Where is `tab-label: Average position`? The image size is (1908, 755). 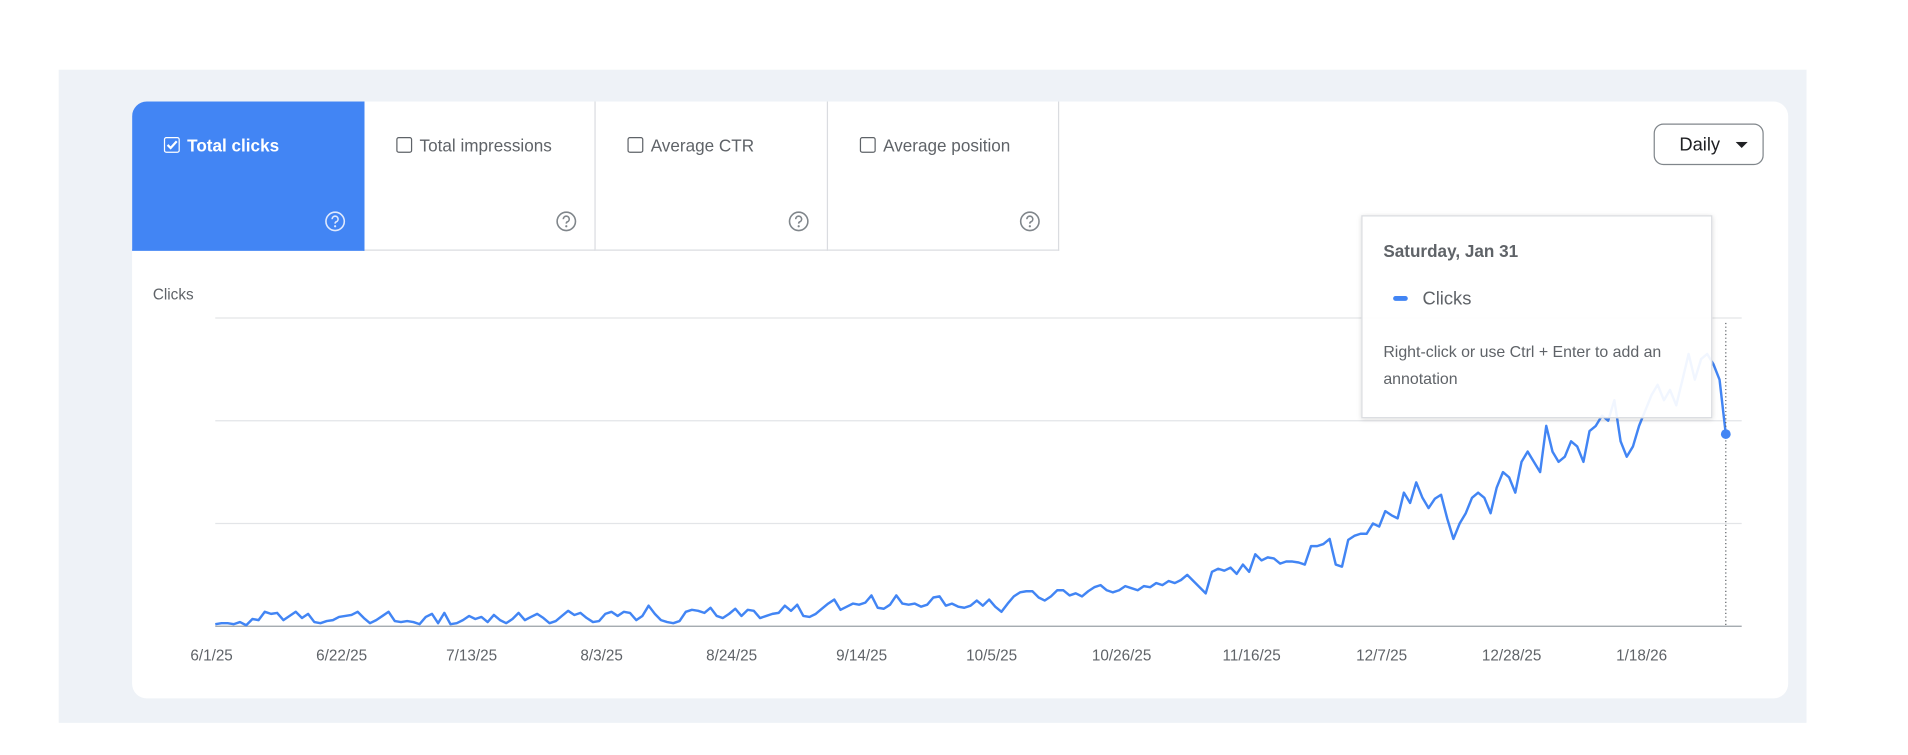
tab-label: Average position is located at coordinates (947, 145).